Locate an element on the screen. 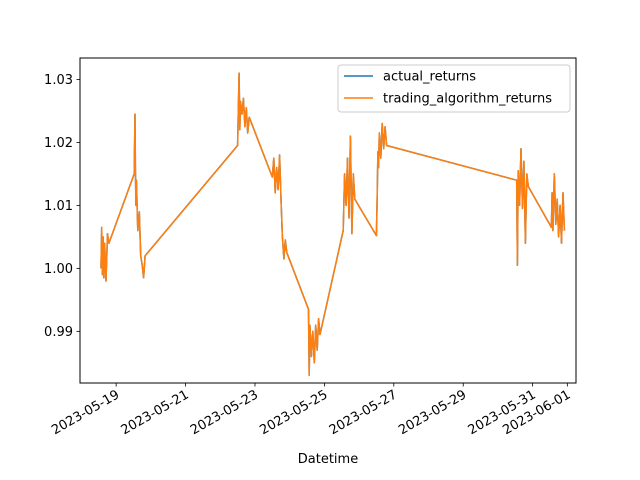  y-axis: 0.99 1.00 1.01 1.02 1.03 is located at coordinates (62, 206).